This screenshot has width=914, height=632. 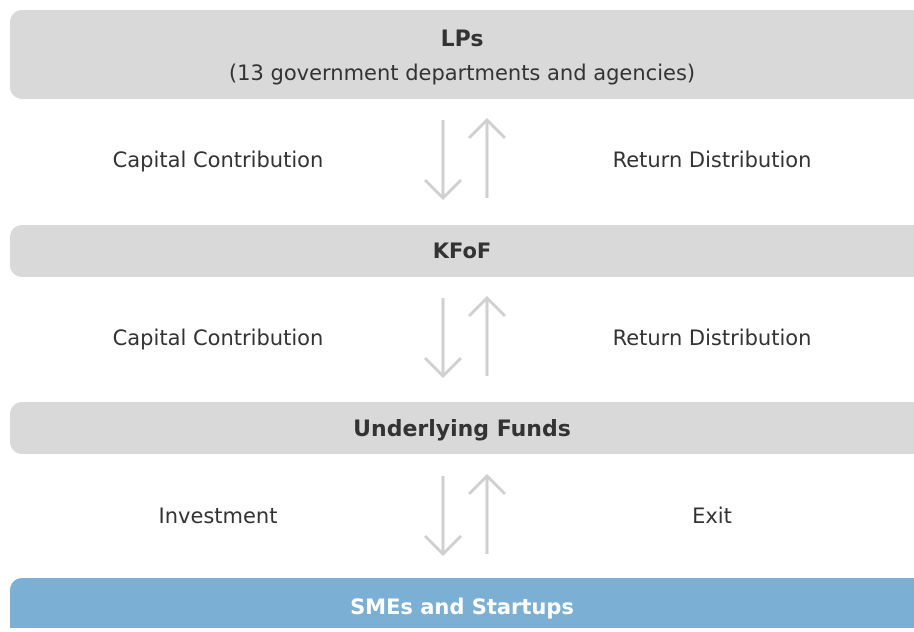 I want to click on box-underlying, so click(x=462, y=428).